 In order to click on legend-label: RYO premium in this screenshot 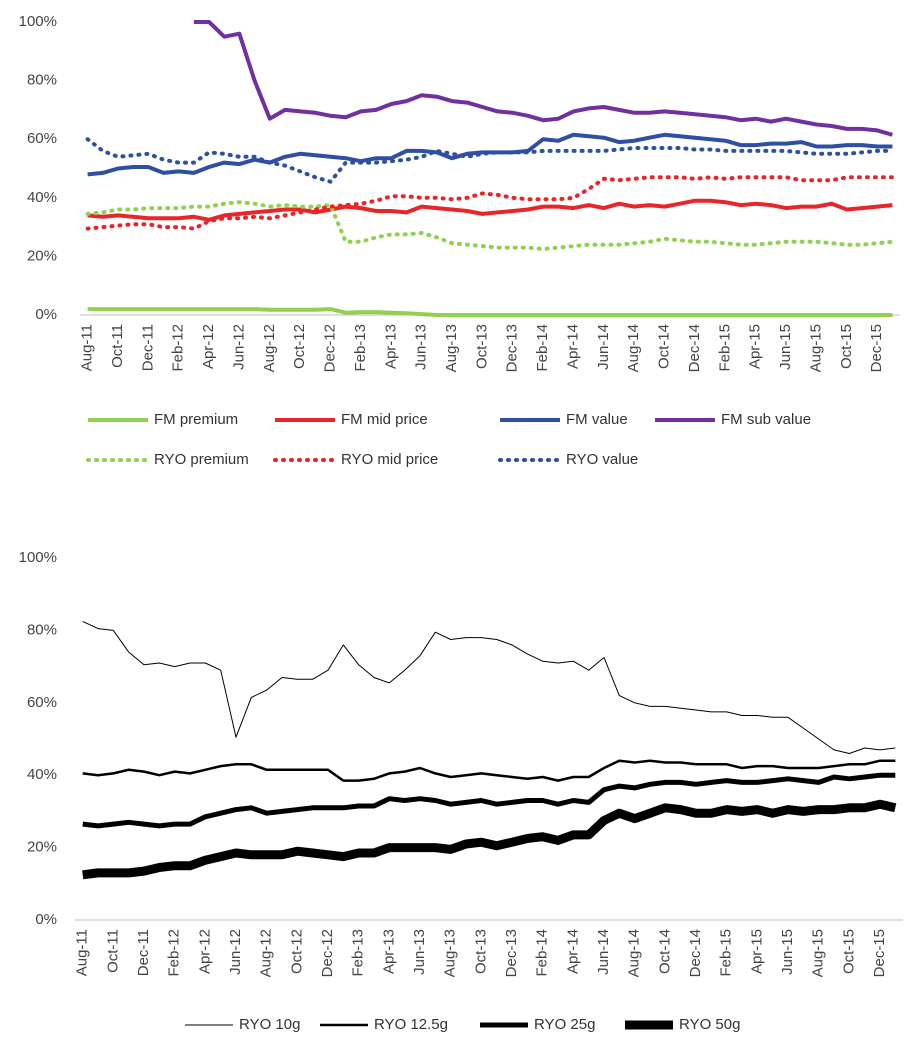, I will do `click(201, 459)`.